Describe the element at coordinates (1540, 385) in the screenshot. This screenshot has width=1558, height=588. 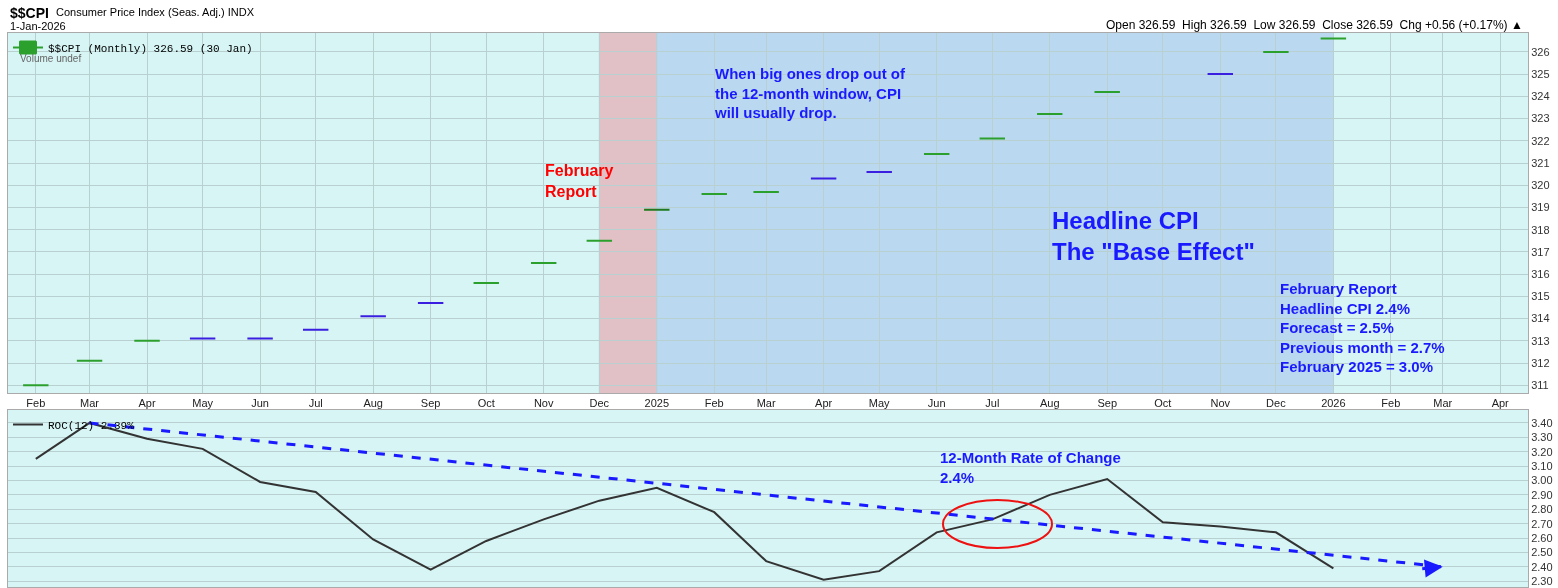
I see `y-tick-label: 311` at that location.